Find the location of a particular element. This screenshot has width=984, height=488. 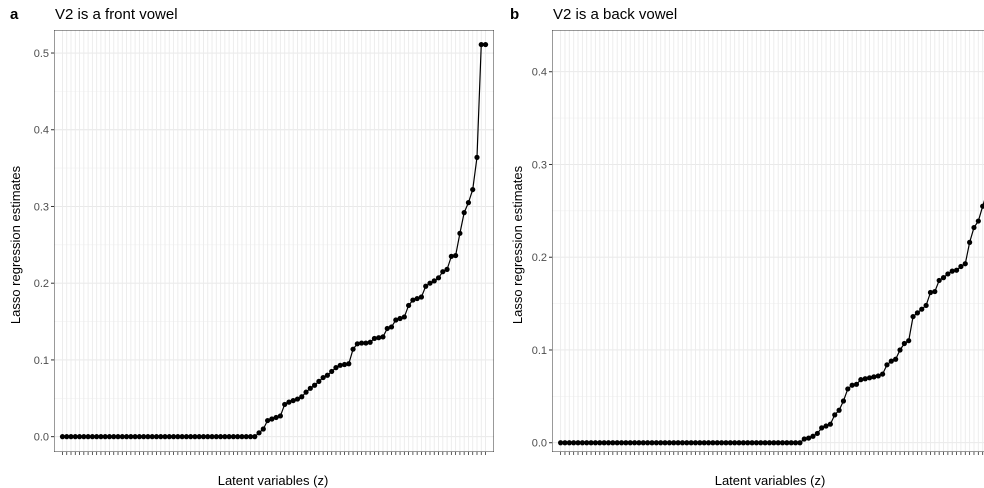

panel-tag-a: a is located at coordinates (14, 14).